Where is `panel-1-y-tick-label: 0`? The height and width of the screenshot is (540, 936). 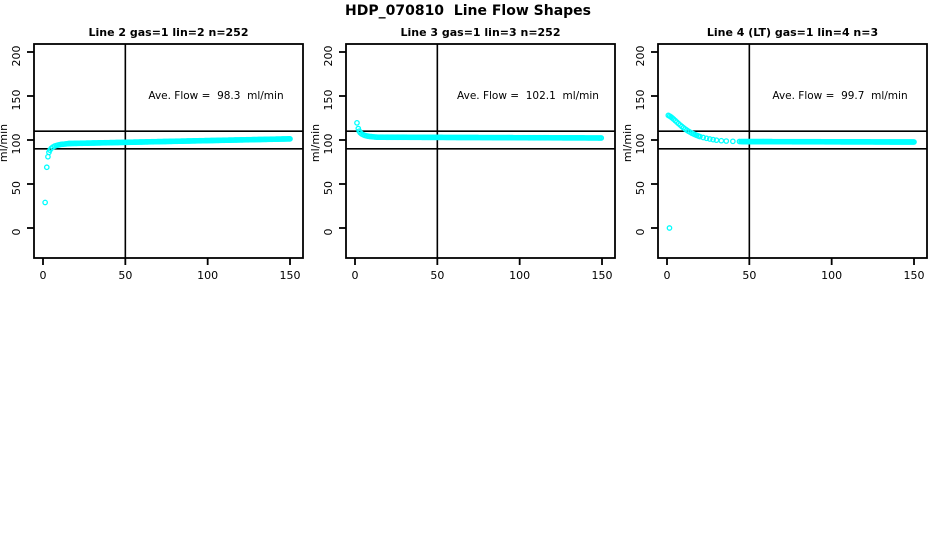 panel-1-y-tick-label: 0 is located at coordinates (16, 232).